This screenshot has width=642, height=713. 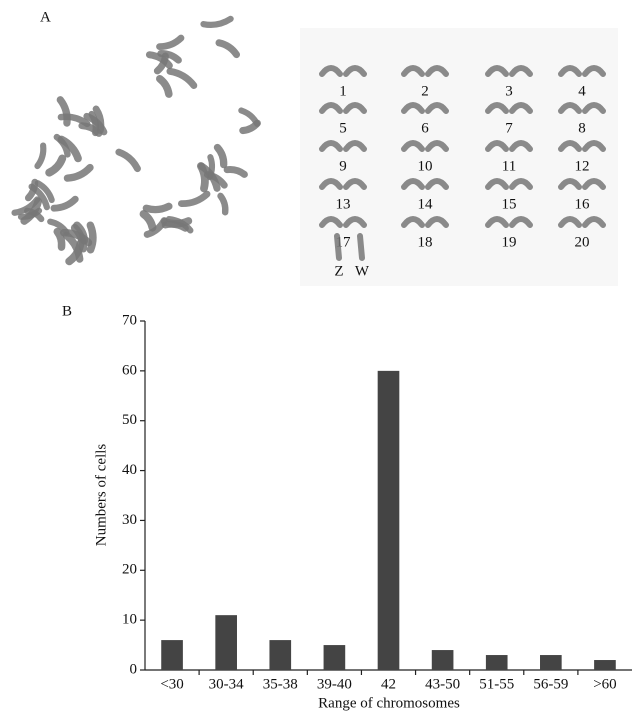 I want to click on x-tick-label: 56-59, so click(x=550, y=684).